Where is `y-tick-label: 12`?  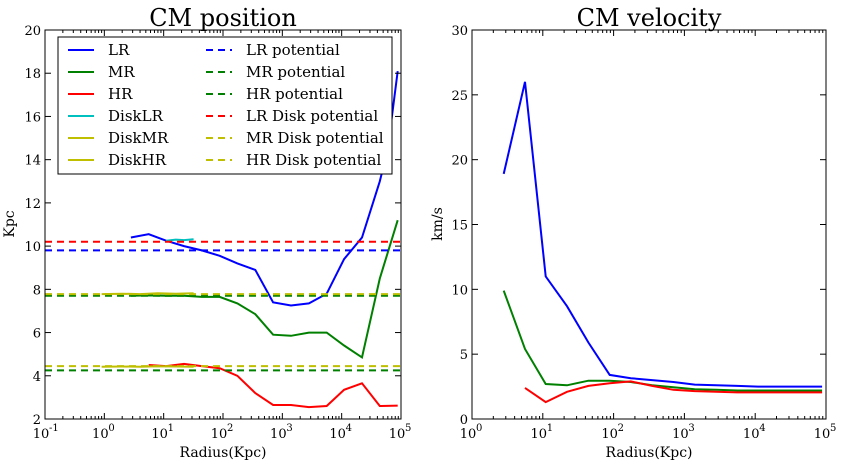 y-tick-label: 12 is located at coordinates (32, 204).